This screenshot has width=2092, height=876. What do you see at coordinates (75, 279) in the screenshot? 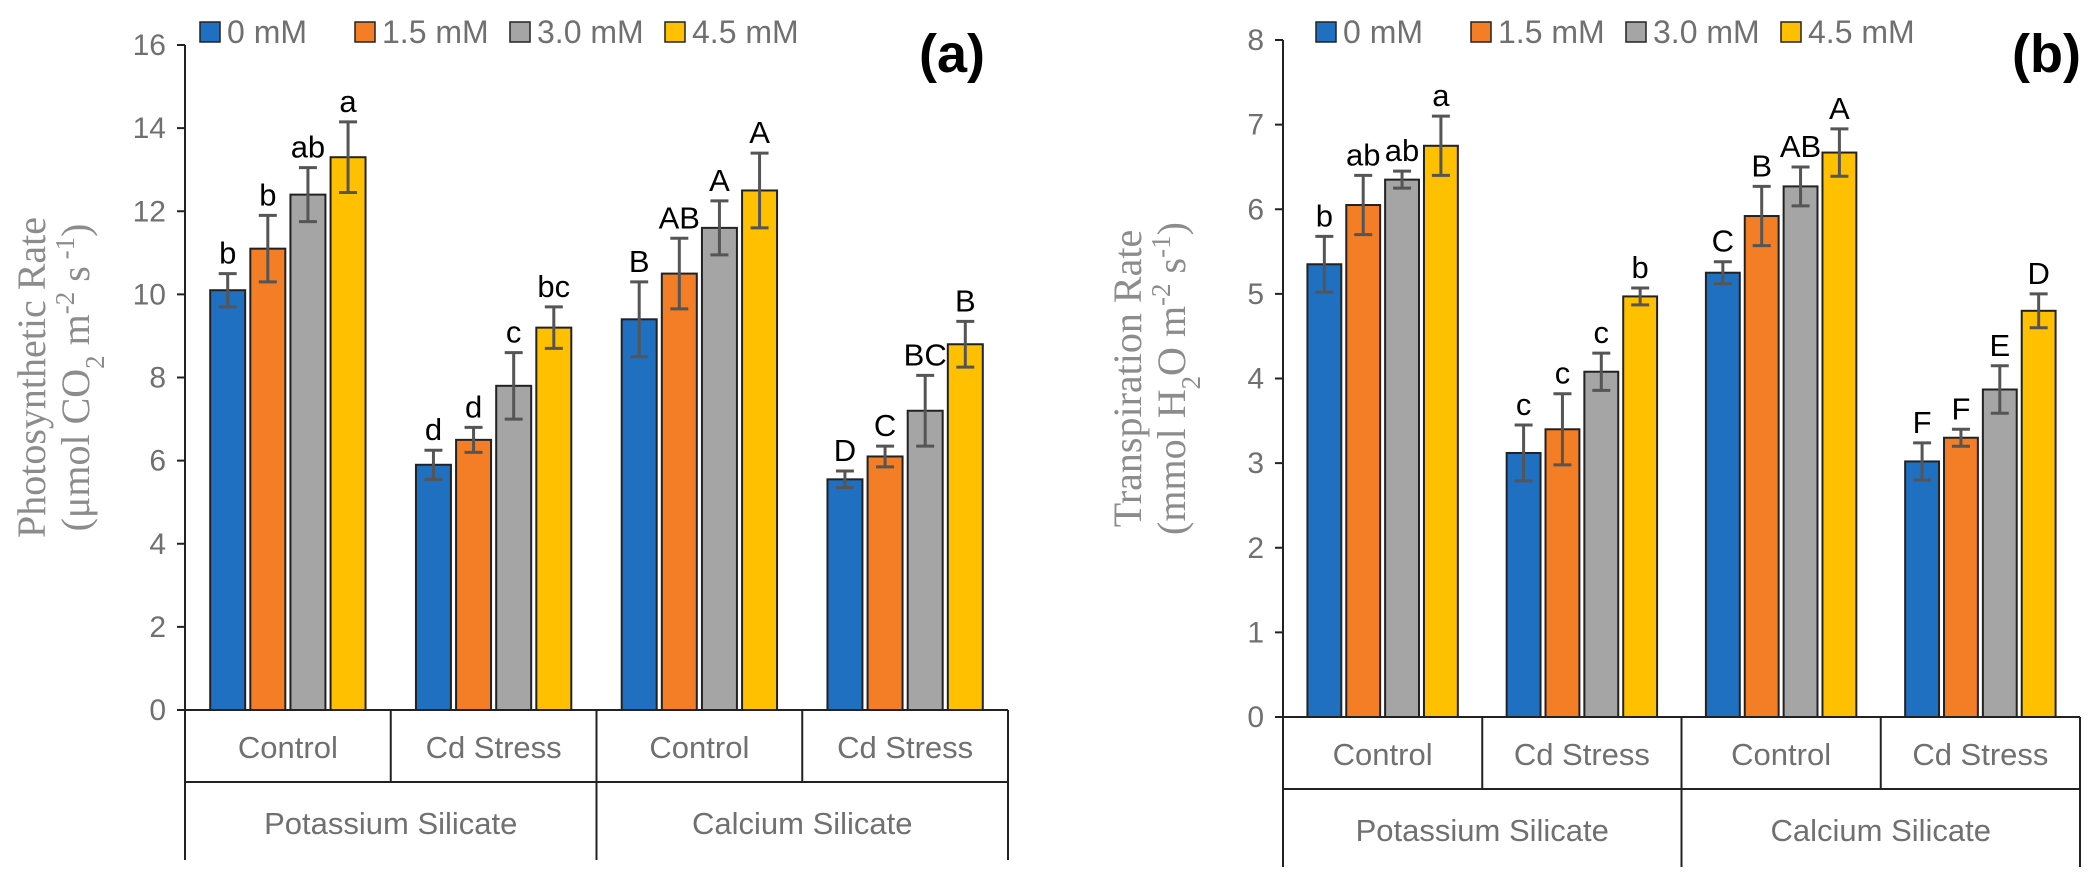
I see `p0-y-title-part: s` at bounding box center [75, 279].